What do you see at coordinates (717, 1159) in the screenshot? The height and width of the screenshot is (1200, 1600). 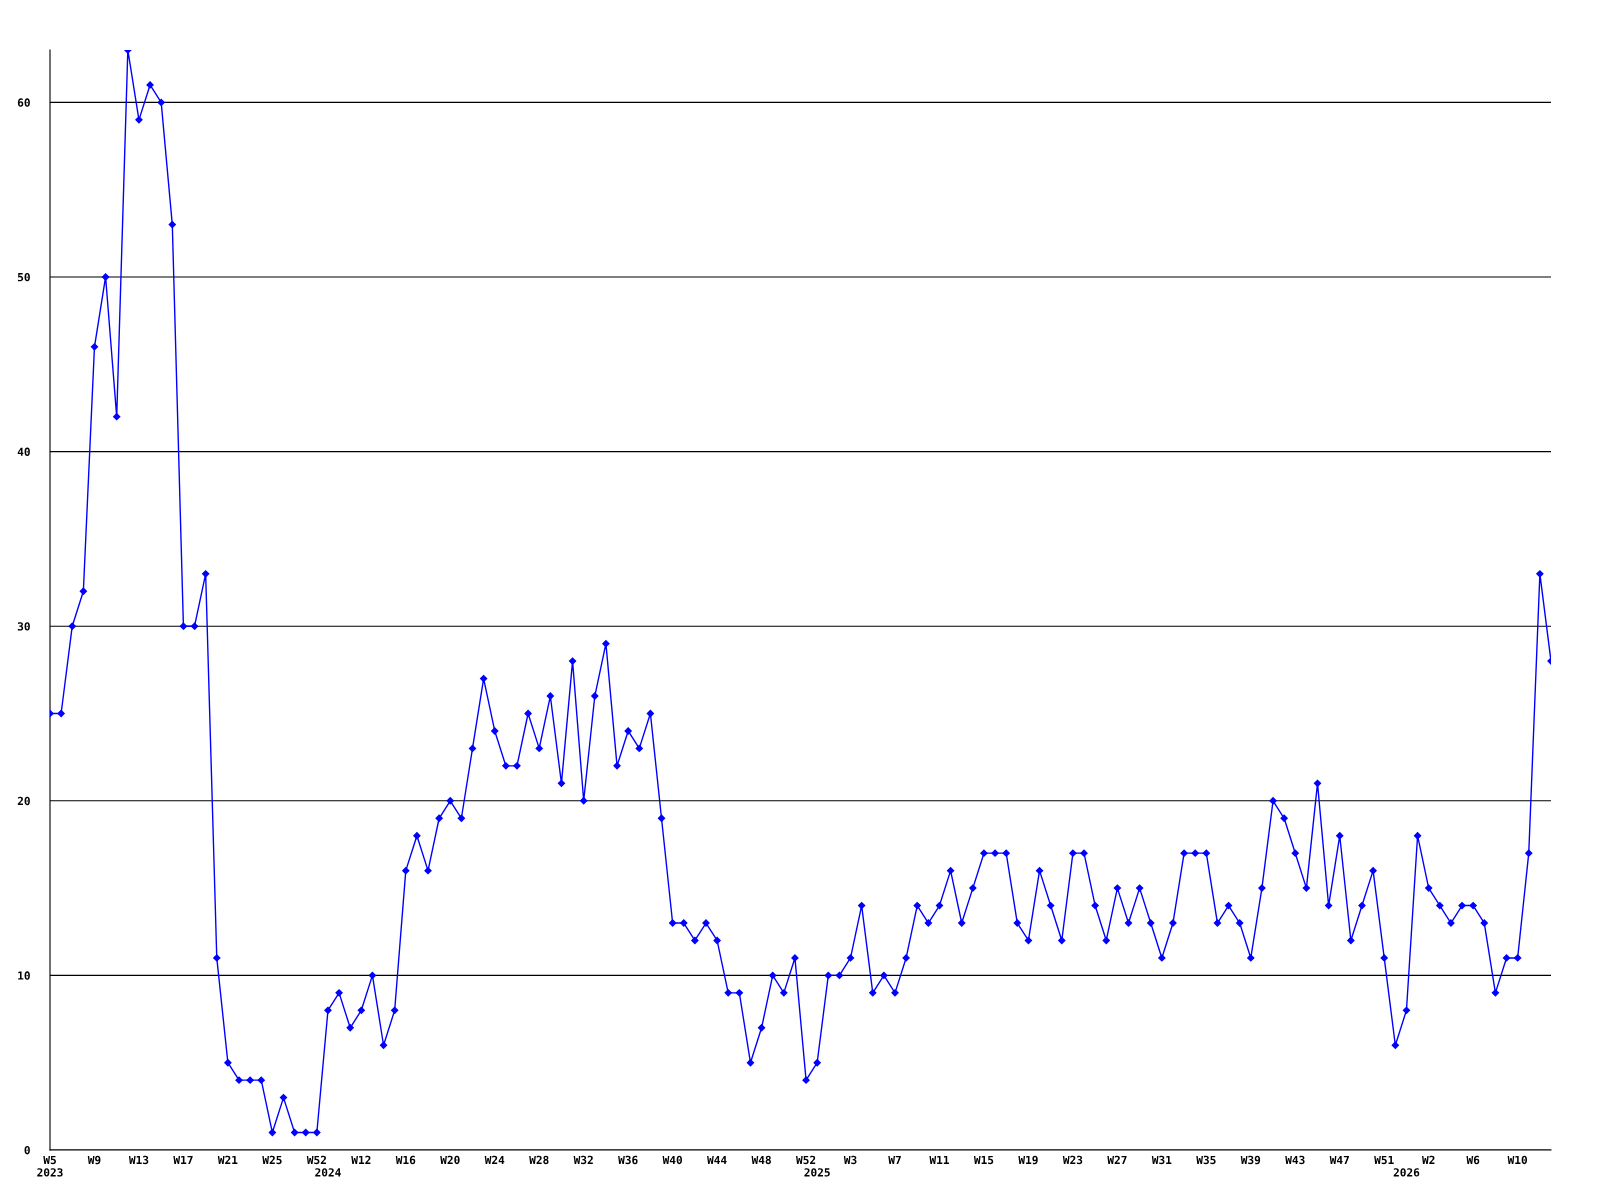 I see `x-tick-label: W44` at bounding box center [717, 1159].